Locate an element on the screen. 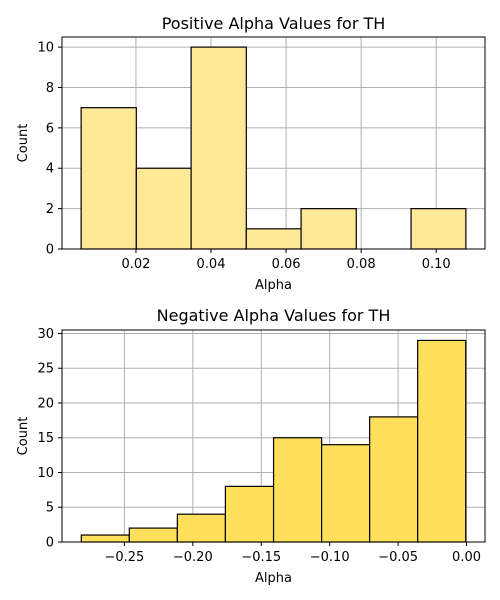  y-tick-label: 6 is located at coordinates (50, 128).